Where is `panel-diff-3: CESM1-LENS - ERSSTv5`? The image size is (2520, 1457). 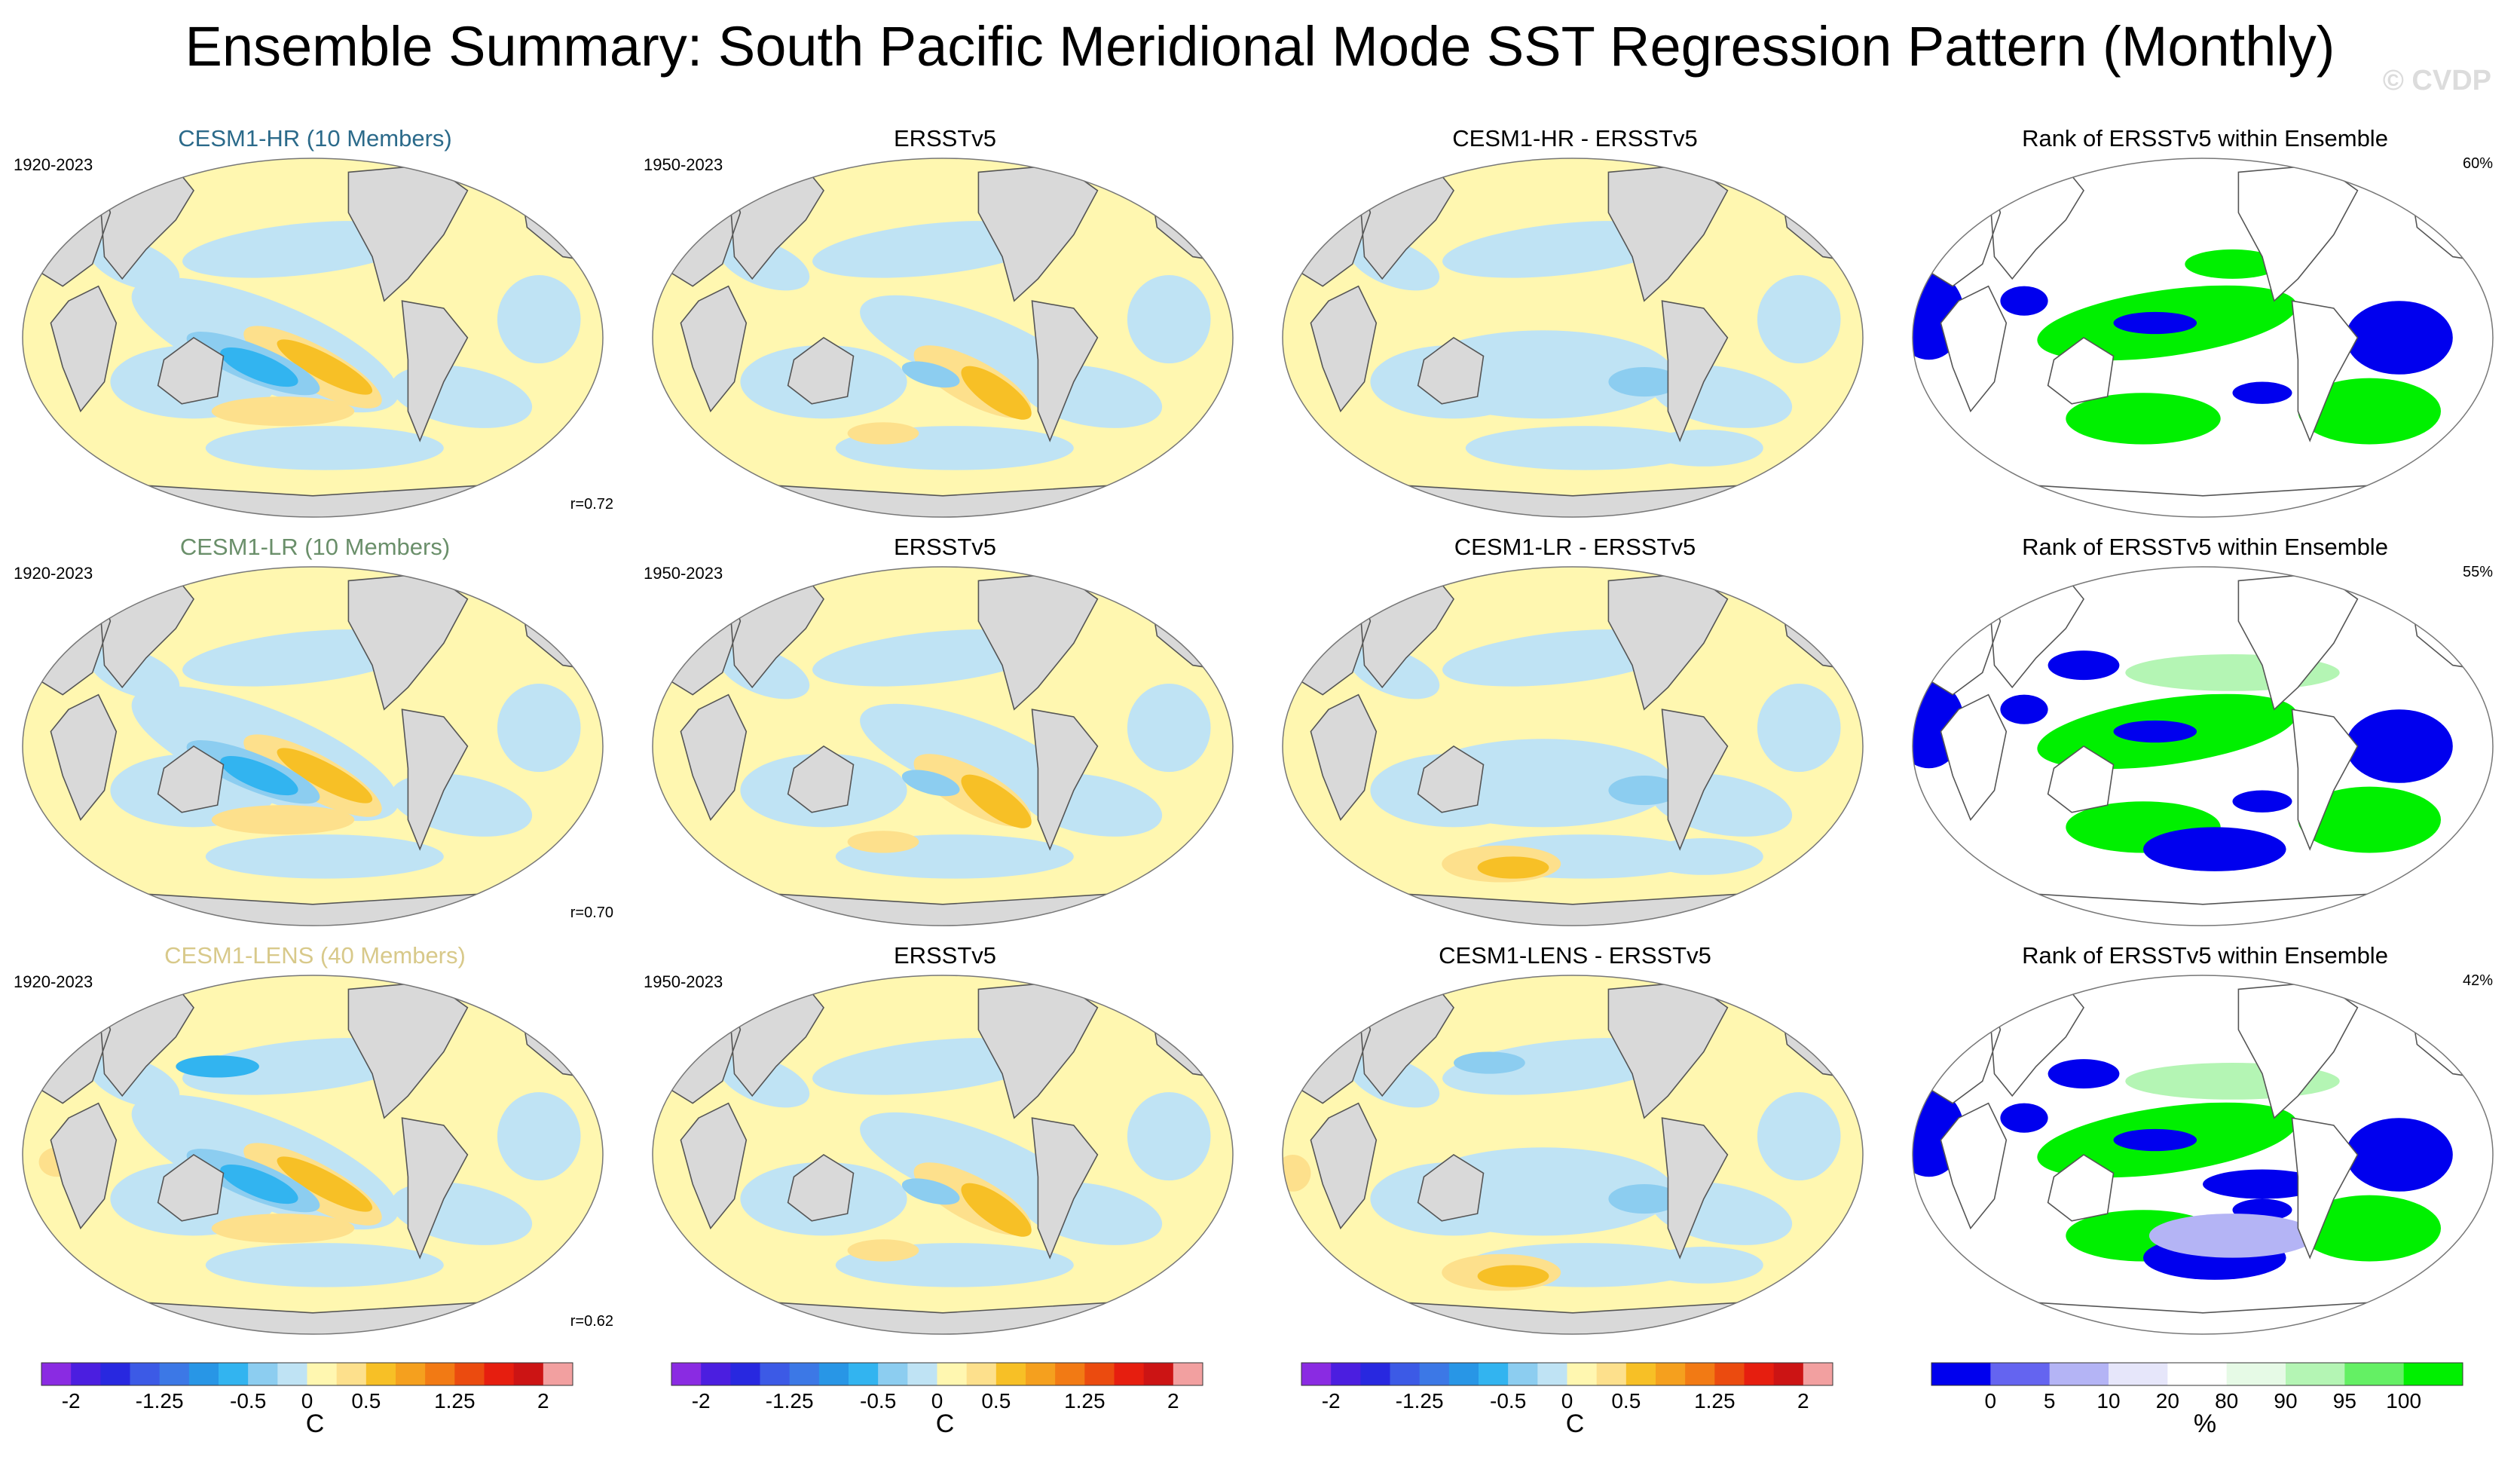
panel-diff-3: CESM1-LENS - ERSSTv5 is located at coordinates (1575, 1143).